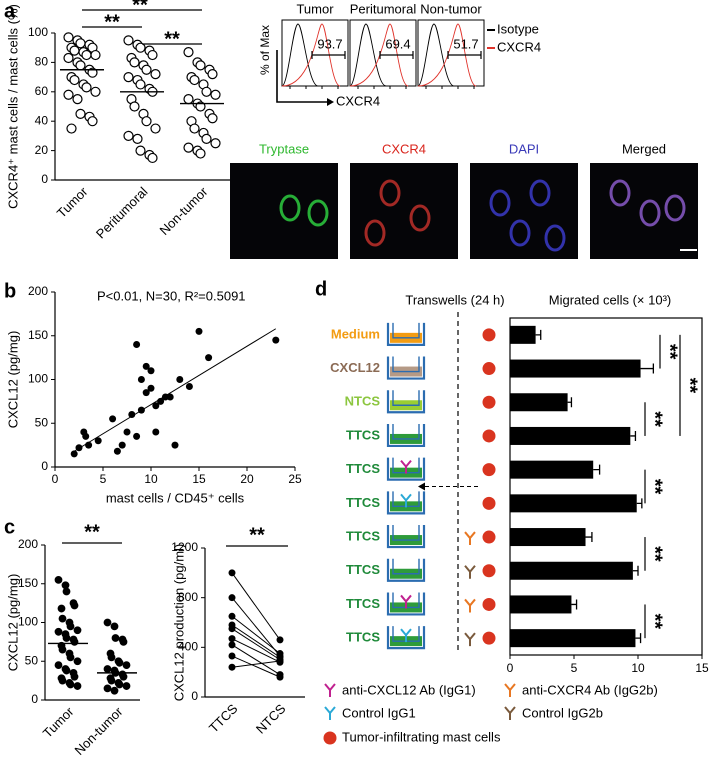 This screenshot has width=709, height=776. Describe the element at coordinates (301, 76) in the screenshot. I see `axis-arrow` at that location.